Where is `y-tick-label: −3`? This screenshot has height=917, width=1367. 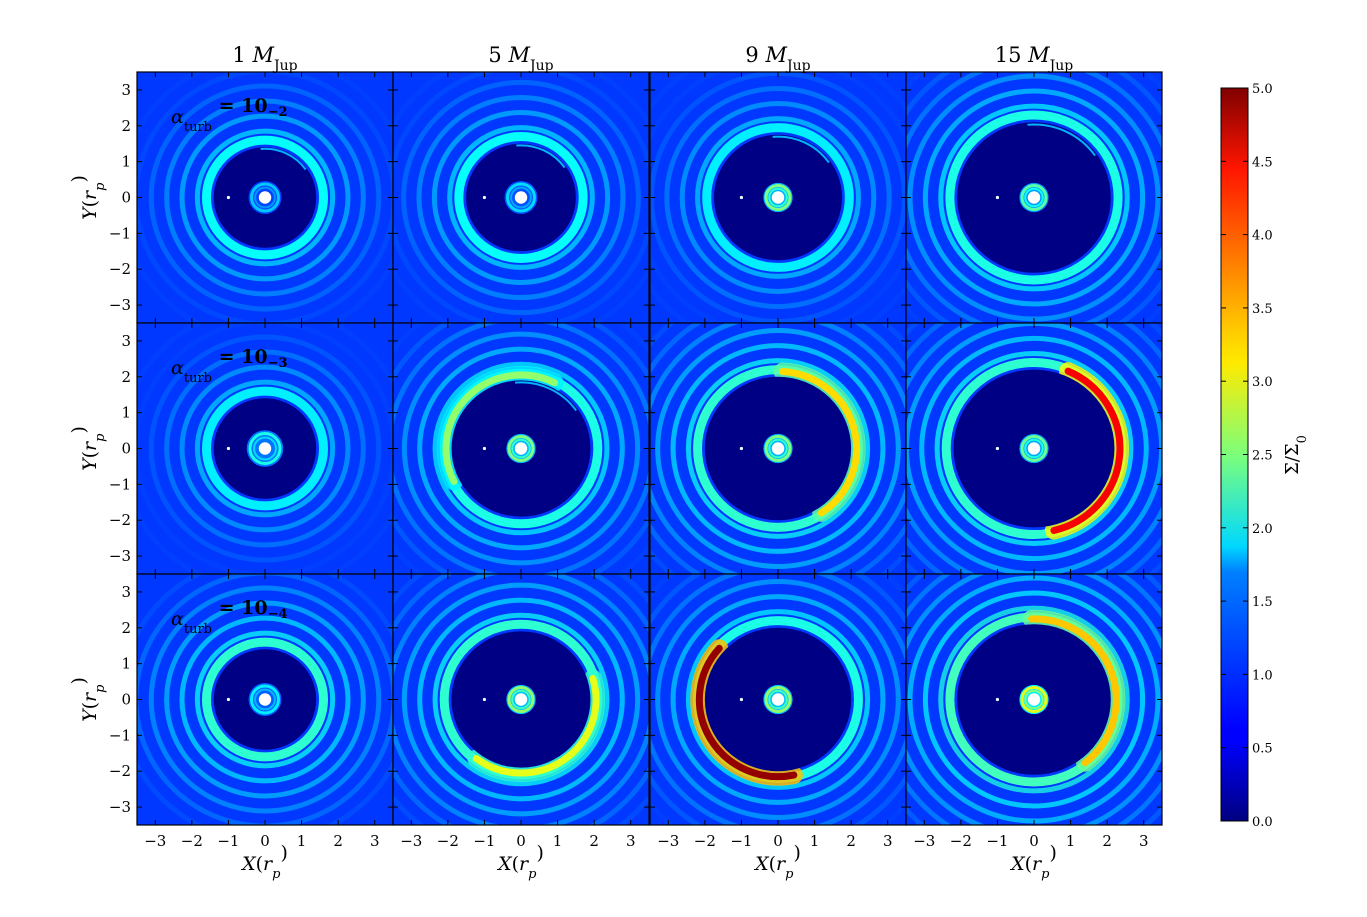 y-tick-label: −3 is located at coordinates (120, 305).